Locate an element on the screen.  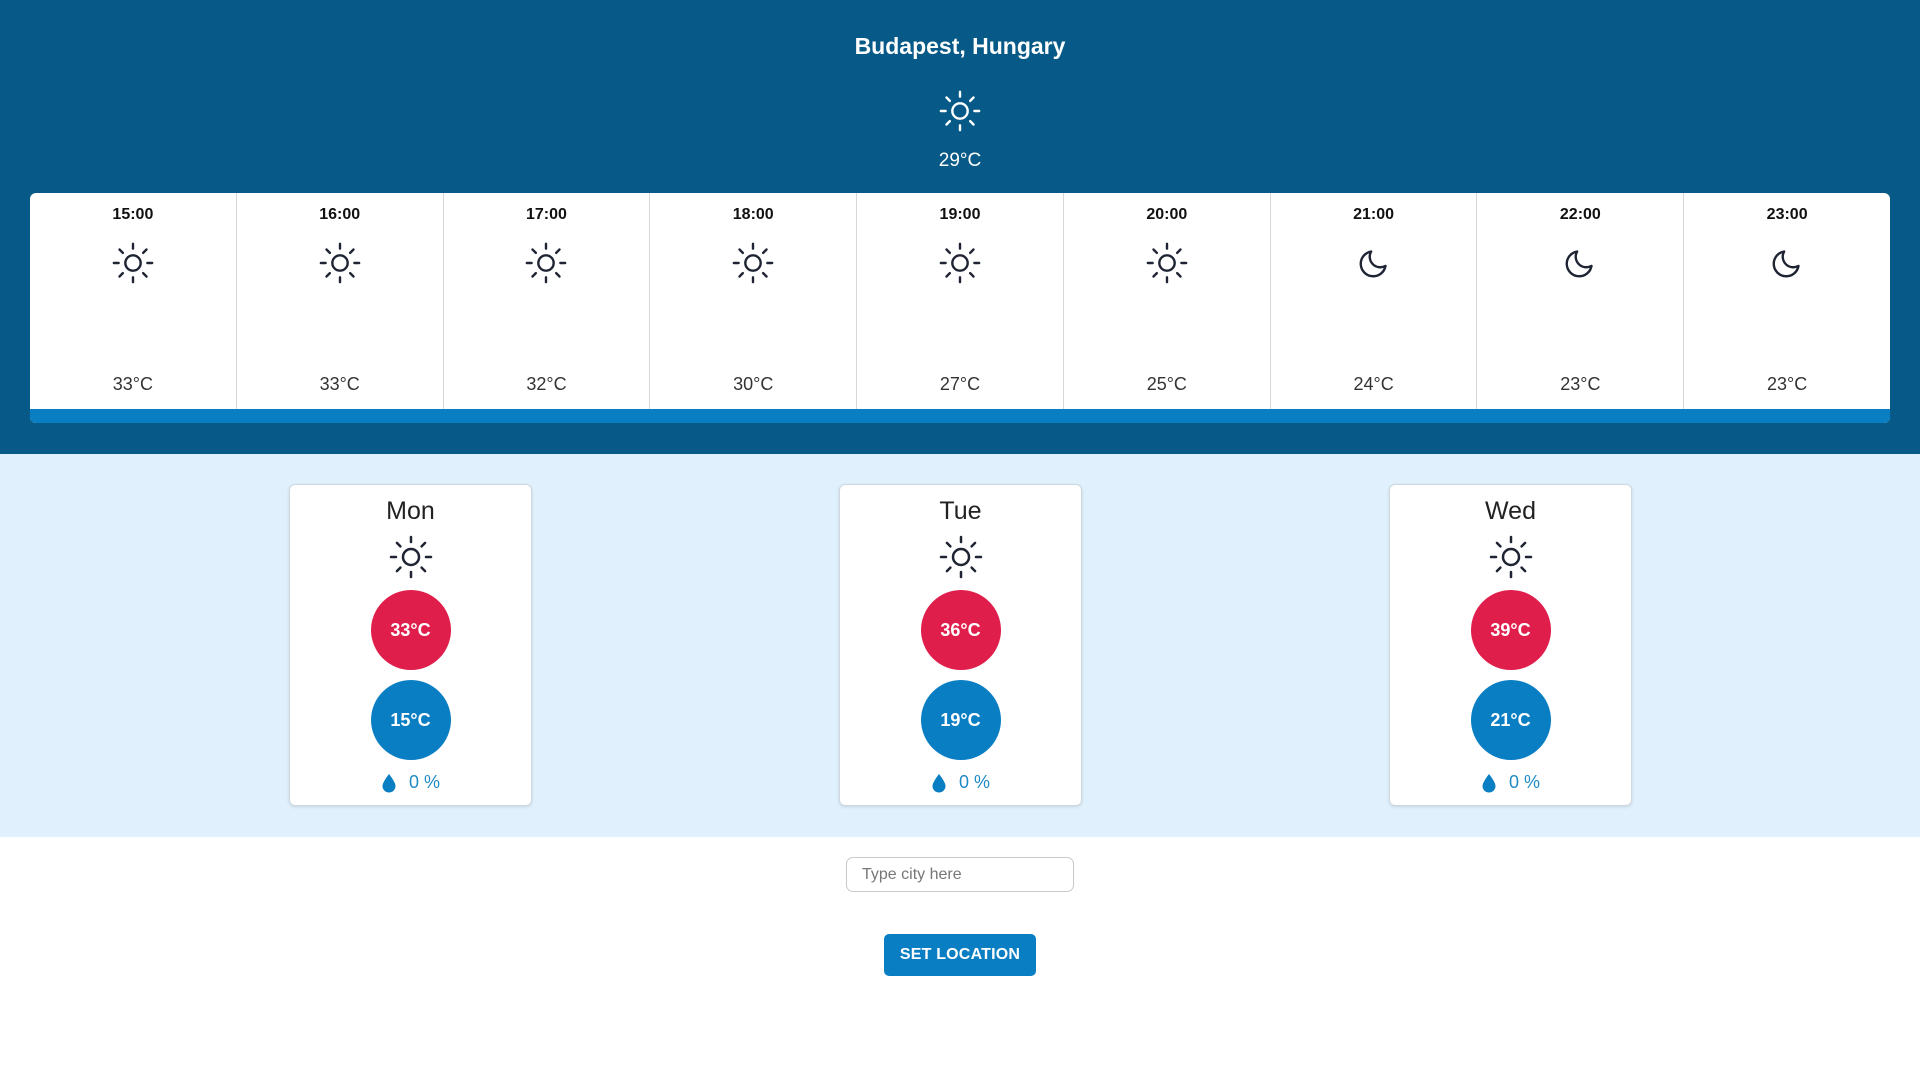
day-card-mon: Mon 33°C 15°C 0 % is located at coordinates (410, 645).